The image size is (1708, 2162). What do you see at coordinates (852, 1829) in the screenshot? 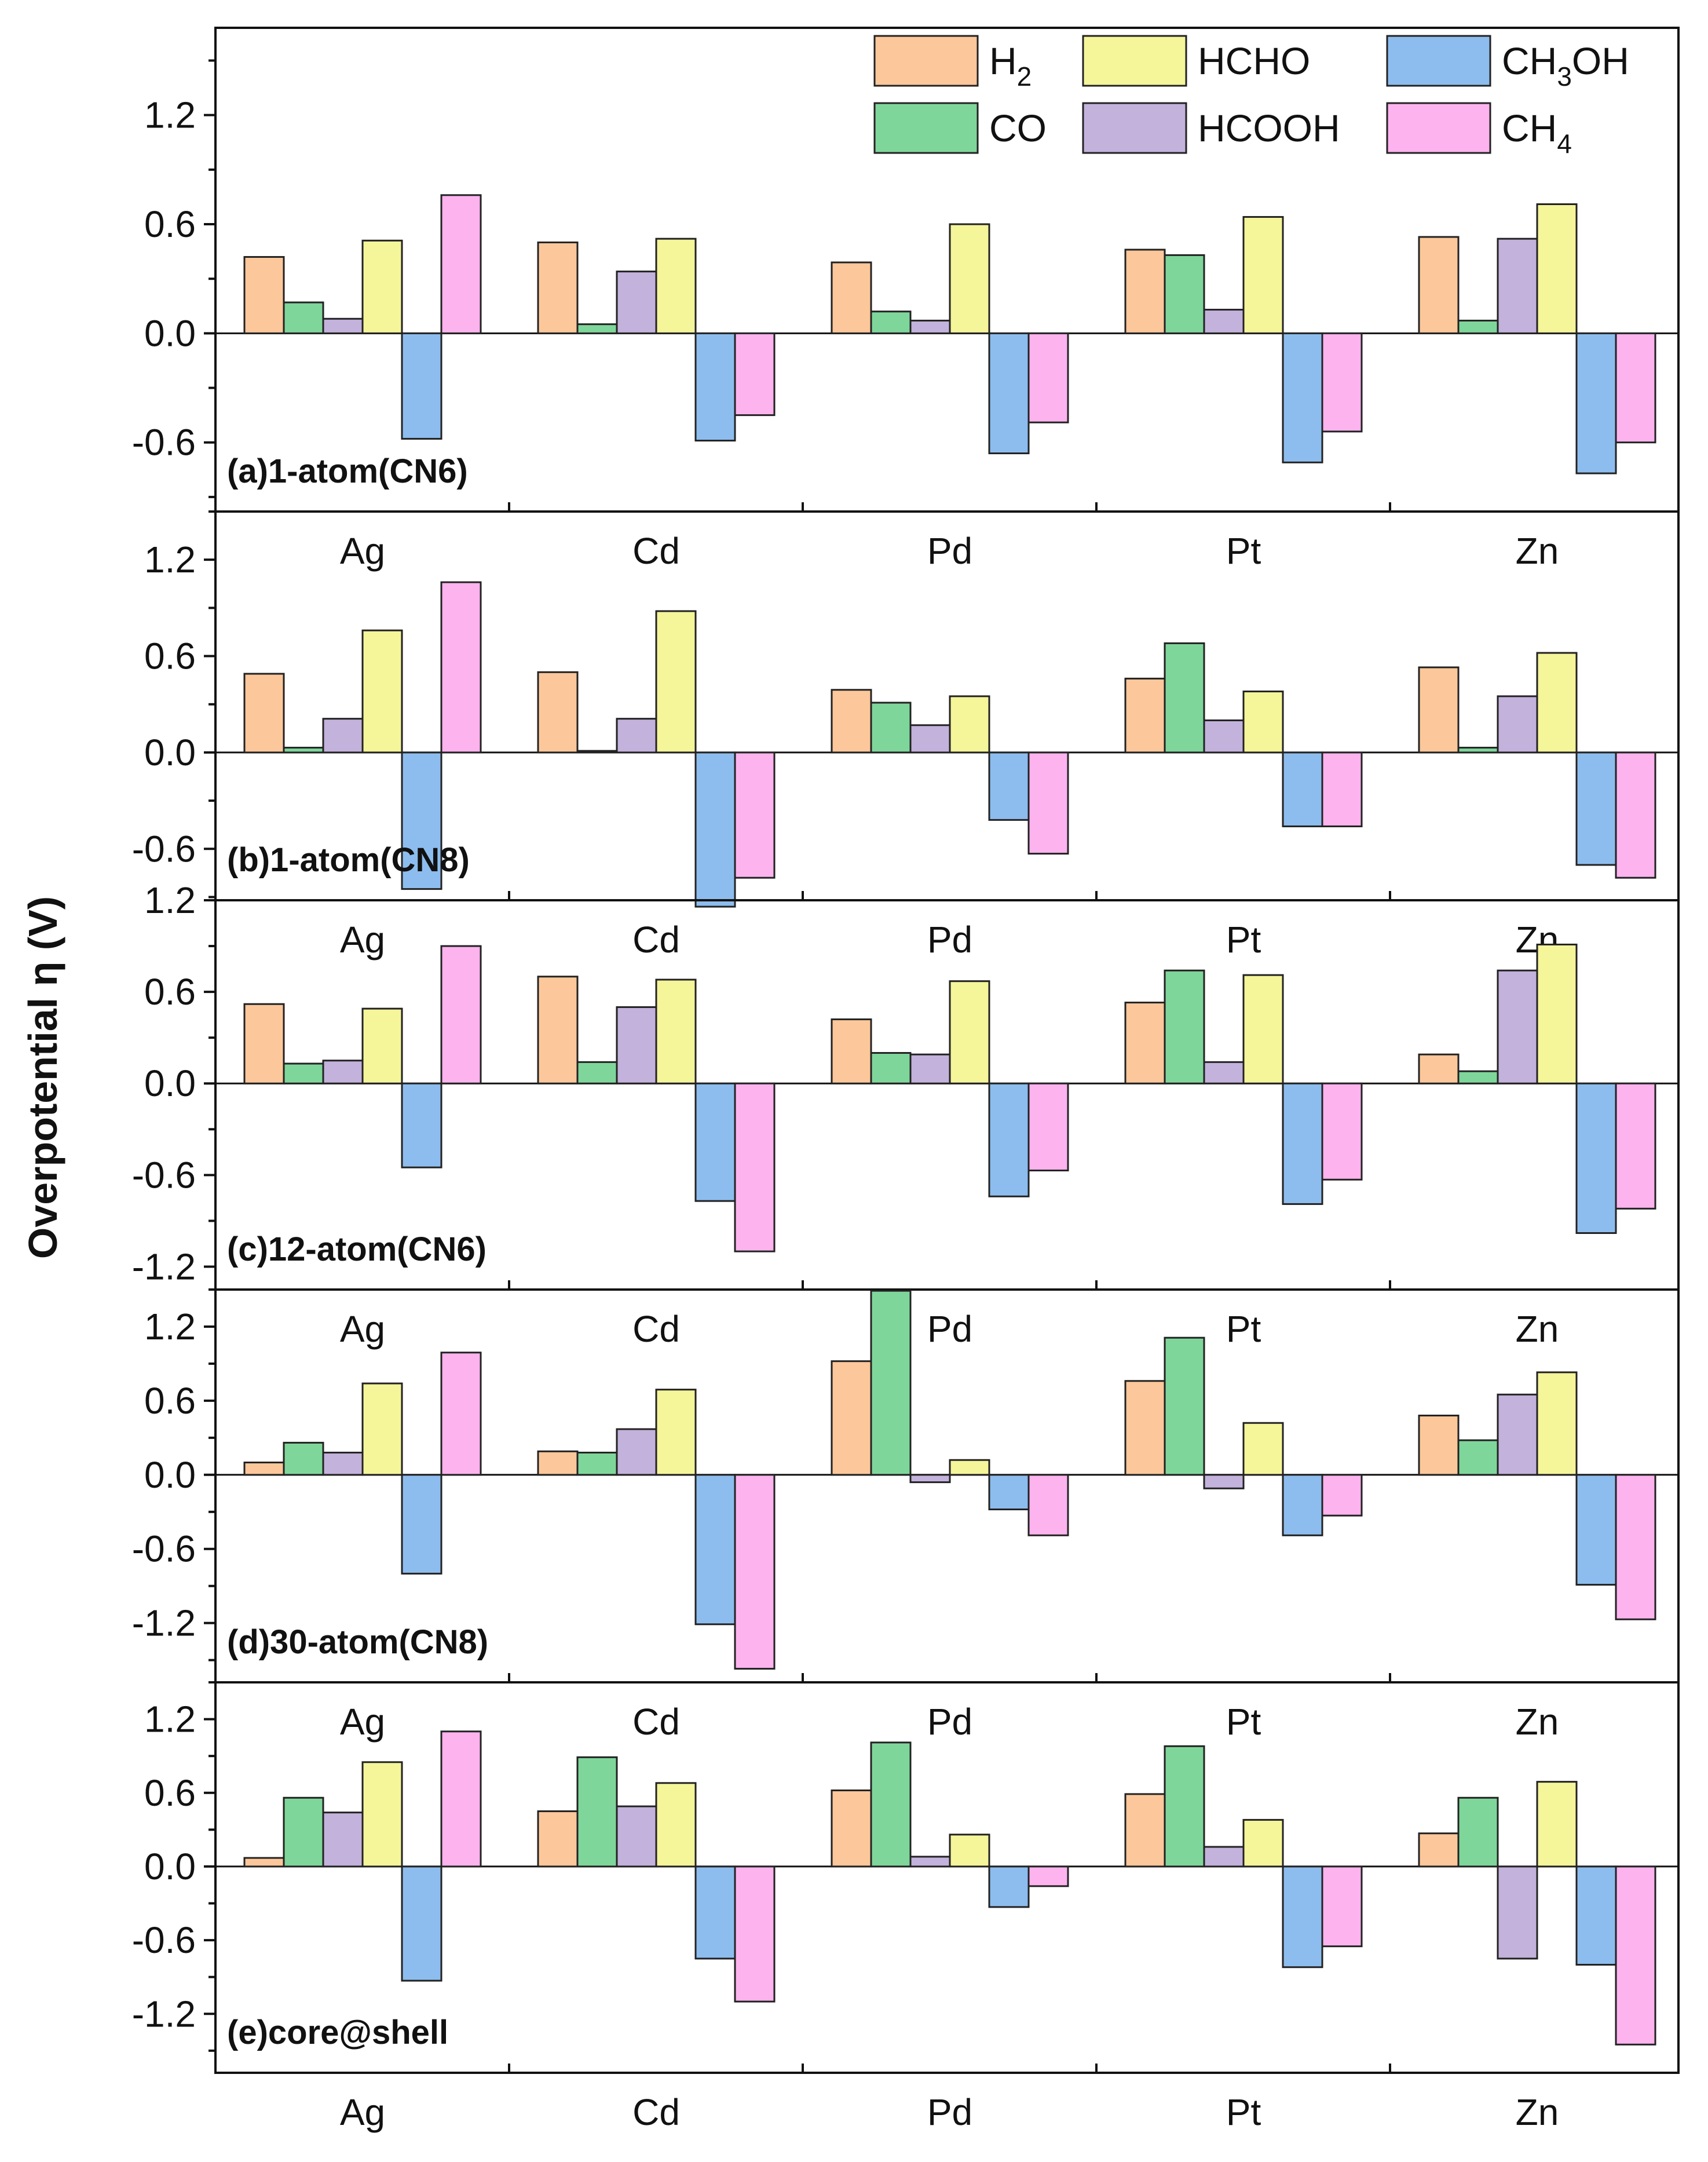
I see `bar-pd-h2` at bounding box center [852, 1829].